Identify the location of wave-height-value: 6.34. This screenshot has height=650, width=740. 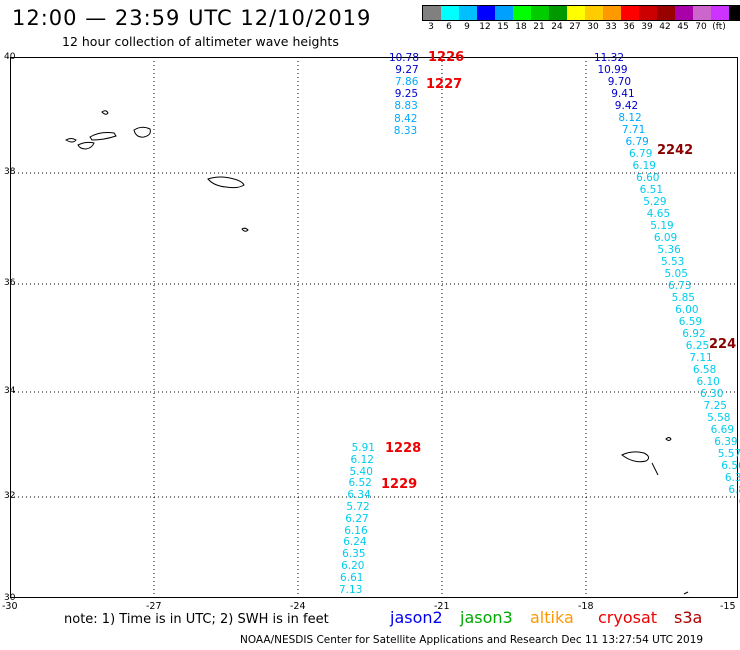
(359, 495).